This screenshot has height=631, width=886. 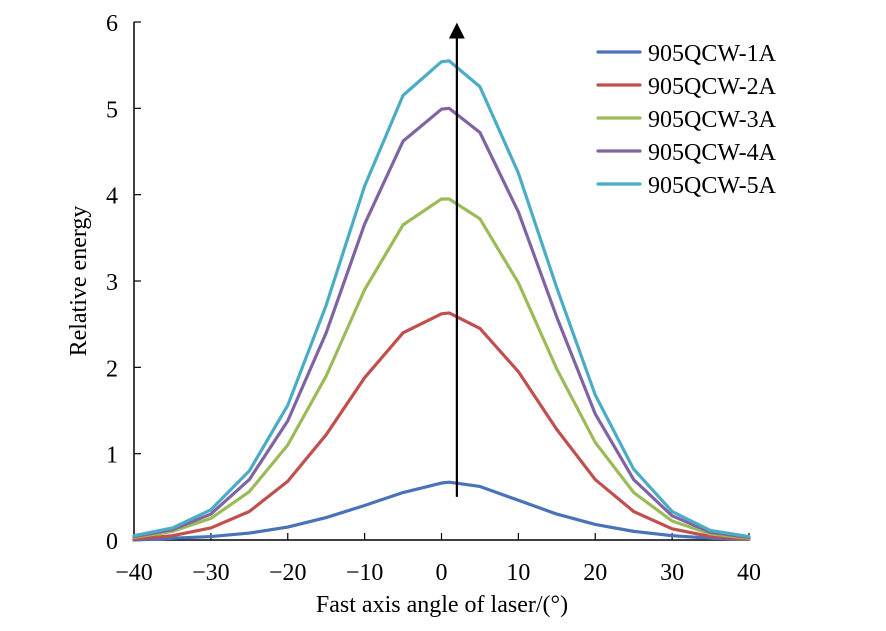 What do you see at coordinates (112, 197) in the screenshot?
I see `y-tick-label: 4` at bounding box center [112, 197].